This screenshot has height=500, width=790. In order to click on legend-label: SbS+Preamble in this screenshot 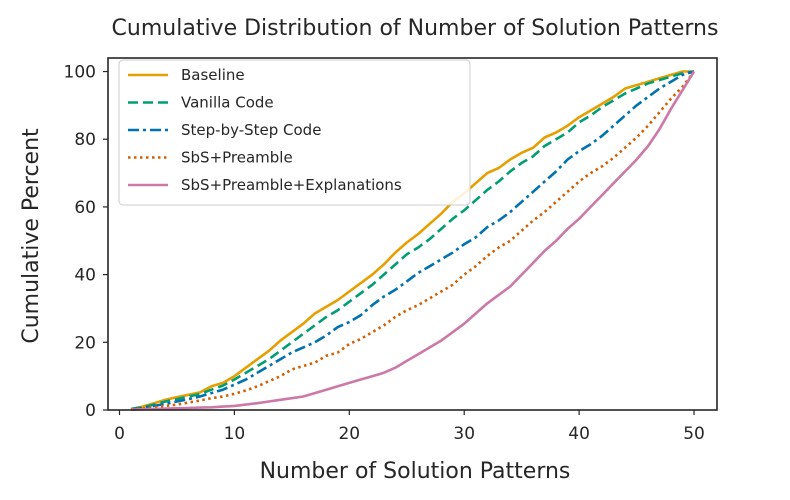, I will do `click(237, 158)`.